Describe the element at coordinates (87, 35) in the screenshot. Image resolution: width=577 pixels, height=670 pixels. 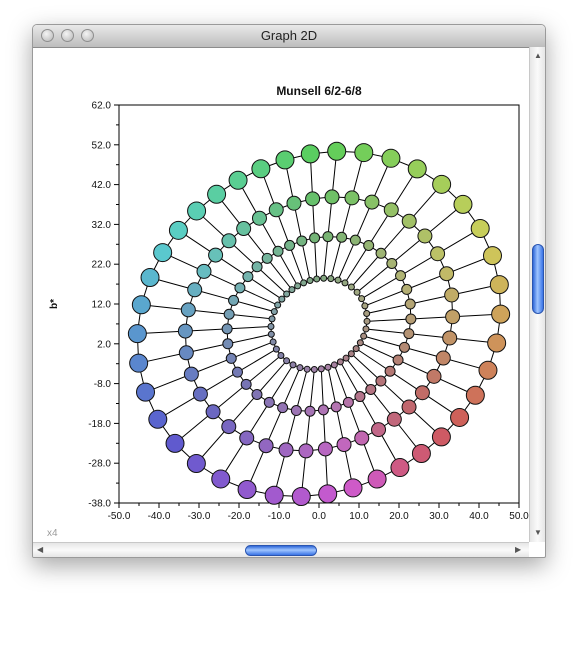
I see `zoom-window-button` at that location.